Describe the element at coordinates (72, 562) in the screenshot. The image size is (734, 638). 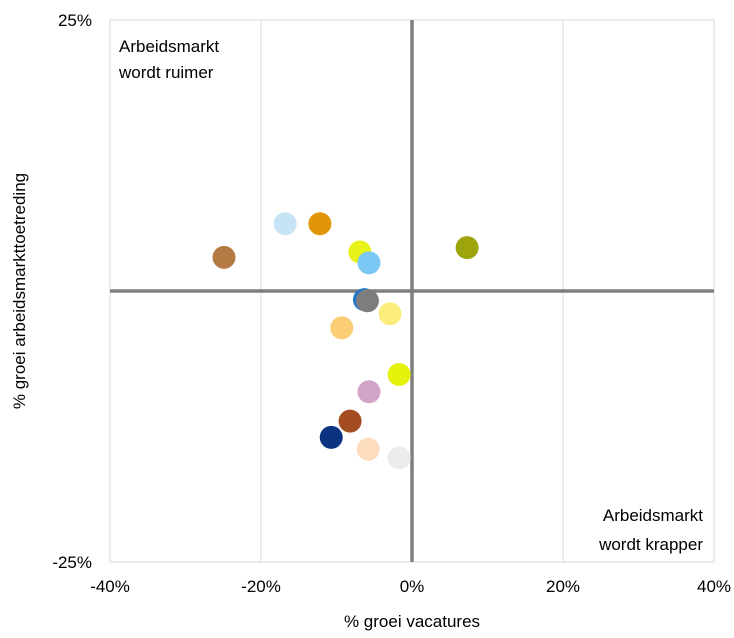
I see `y-tick-label: -25%` at that location.